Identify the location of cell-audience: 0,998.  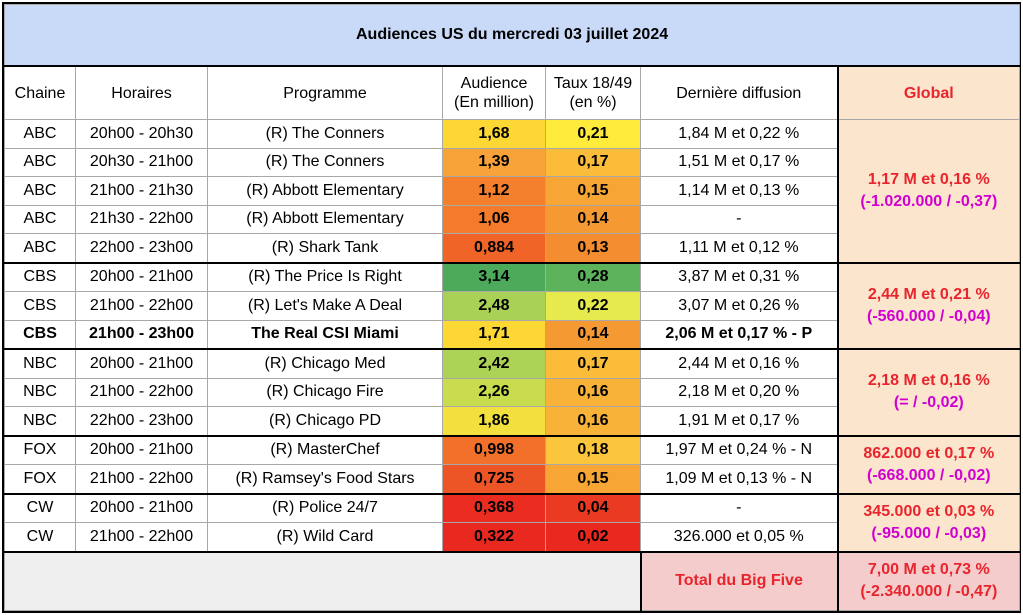
(494, 450).